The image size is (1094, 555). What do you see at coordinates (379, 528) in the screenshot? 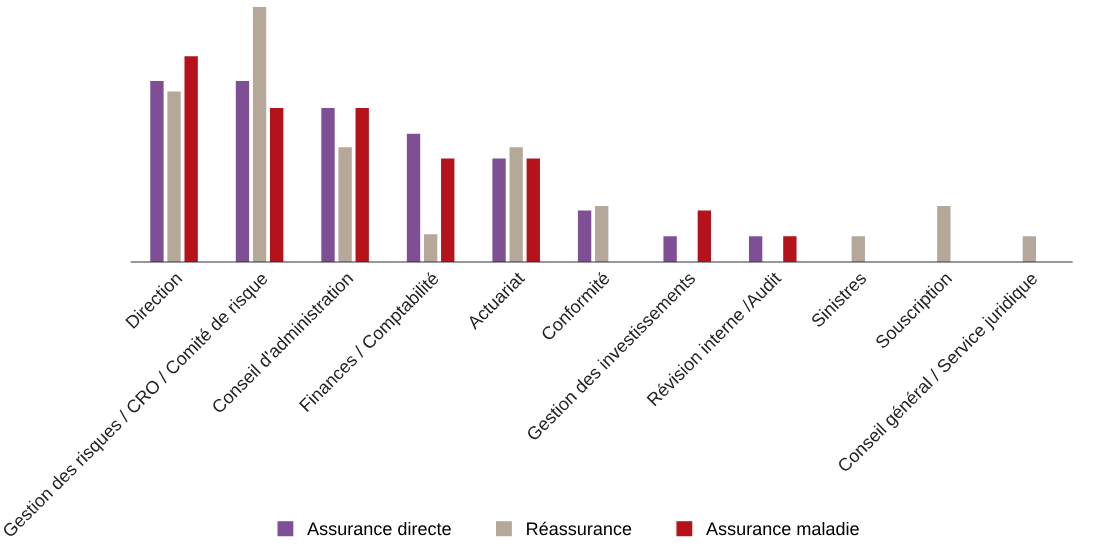
I see `legend-label: Assurance directe` at bounding box center [379, 528].